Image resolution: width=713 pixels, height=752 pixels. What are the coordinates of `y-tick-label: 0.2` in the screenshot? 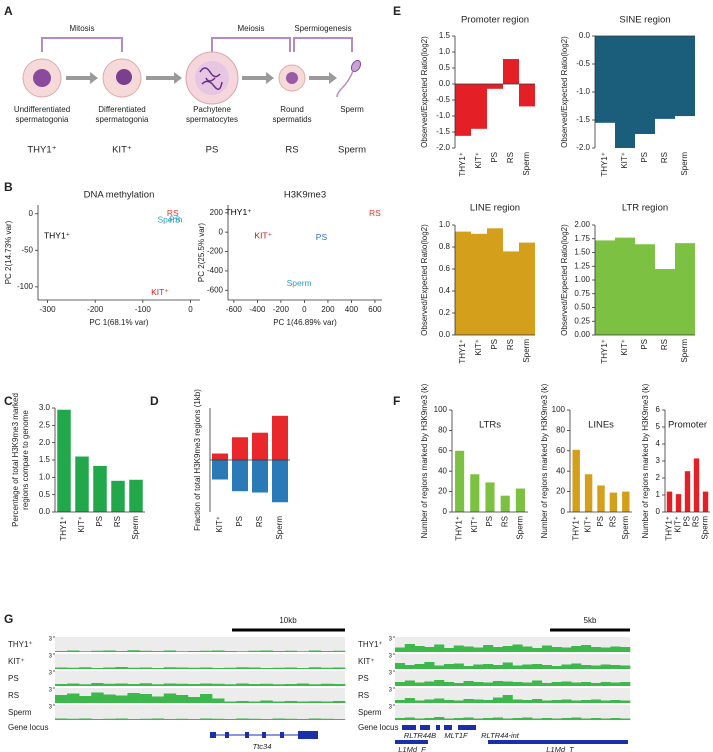 It's located at (445, 312).